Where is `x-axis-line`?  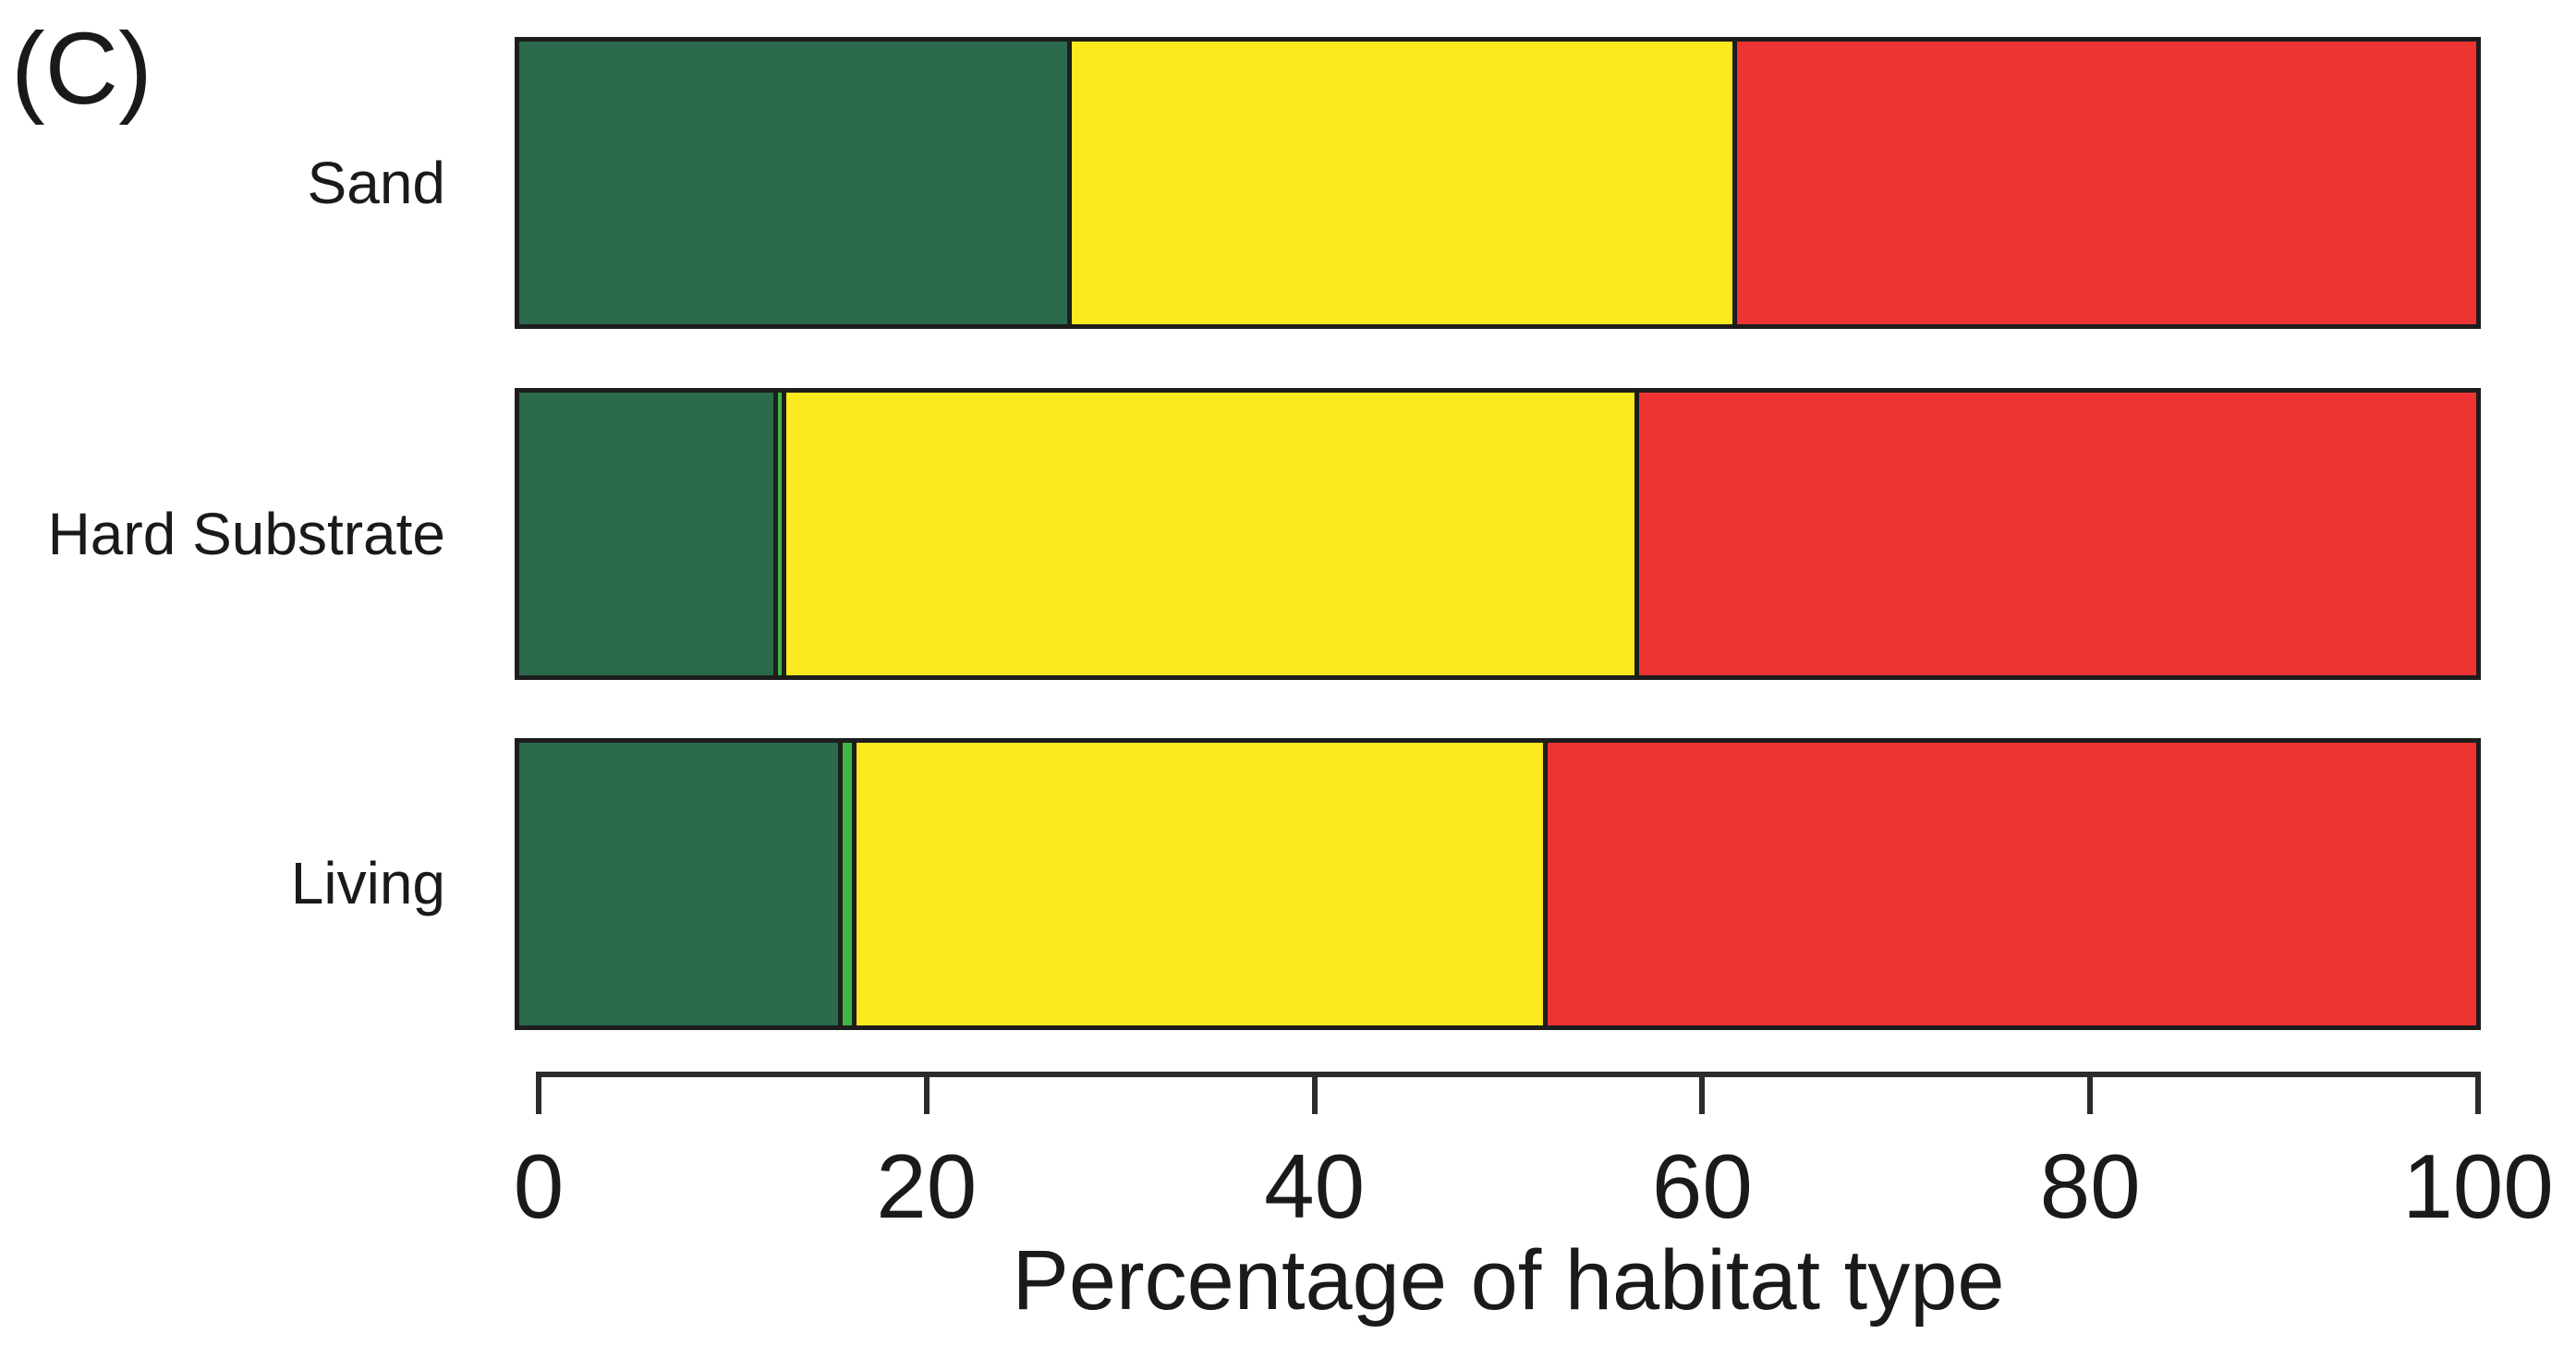 x-axis-line is located at coordinates (1508, 1074).